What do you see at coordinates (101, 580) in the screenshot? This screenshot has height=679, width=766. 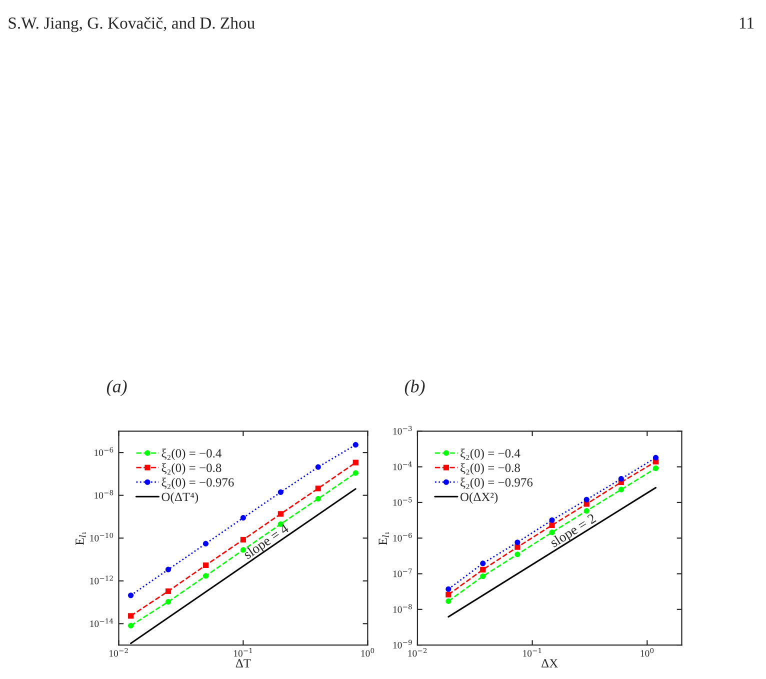 I see `y-tick-label: 10$^{−12}$` at bounding box center [101, 580].